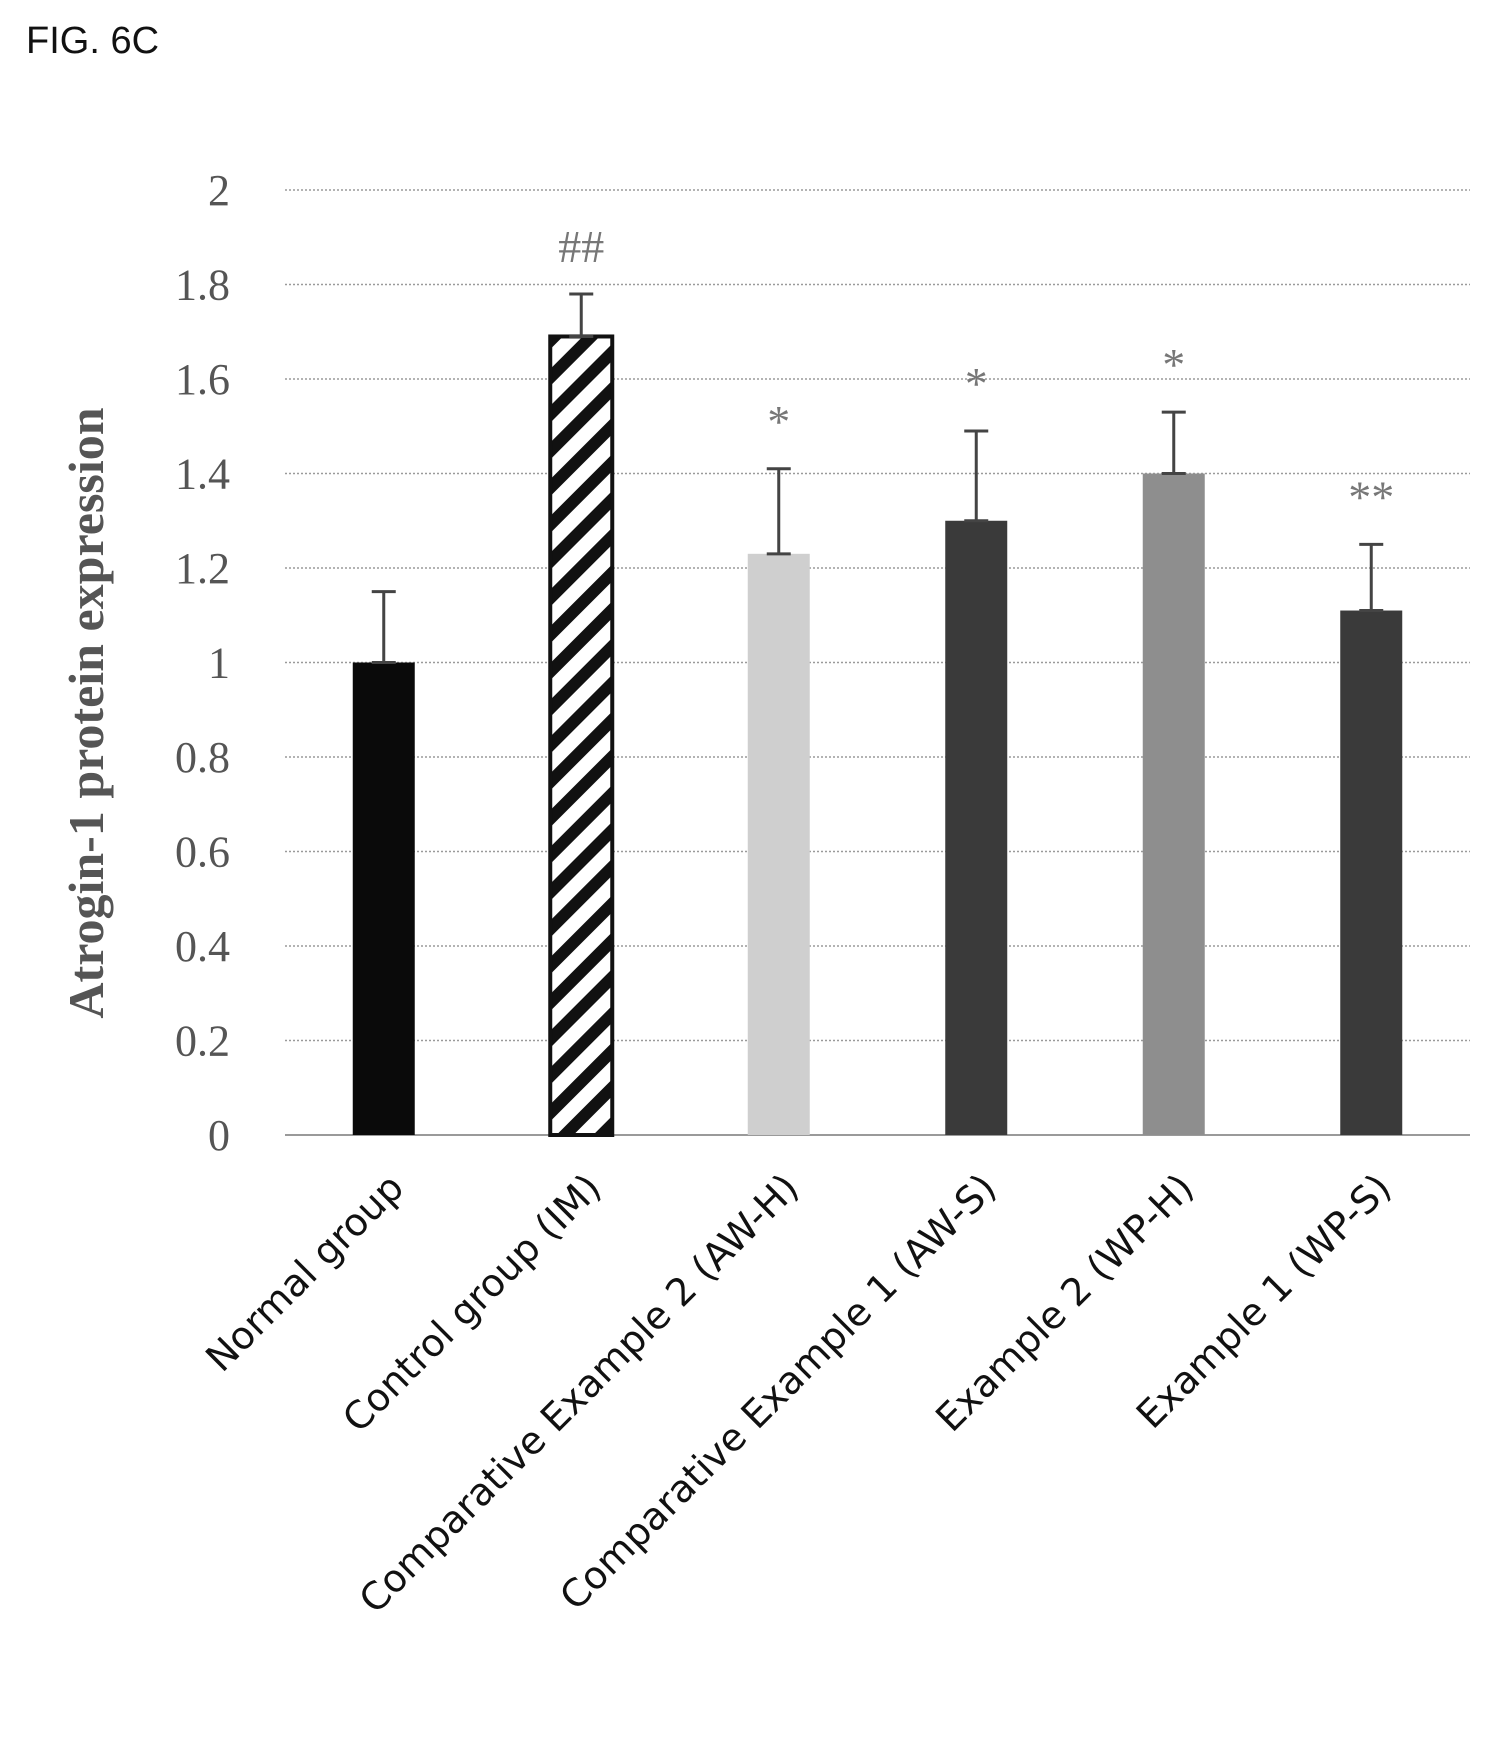  Describe the element at coordinates (202, 379) in the screenshot. I see `y-tick-label: 1.6` at that location.